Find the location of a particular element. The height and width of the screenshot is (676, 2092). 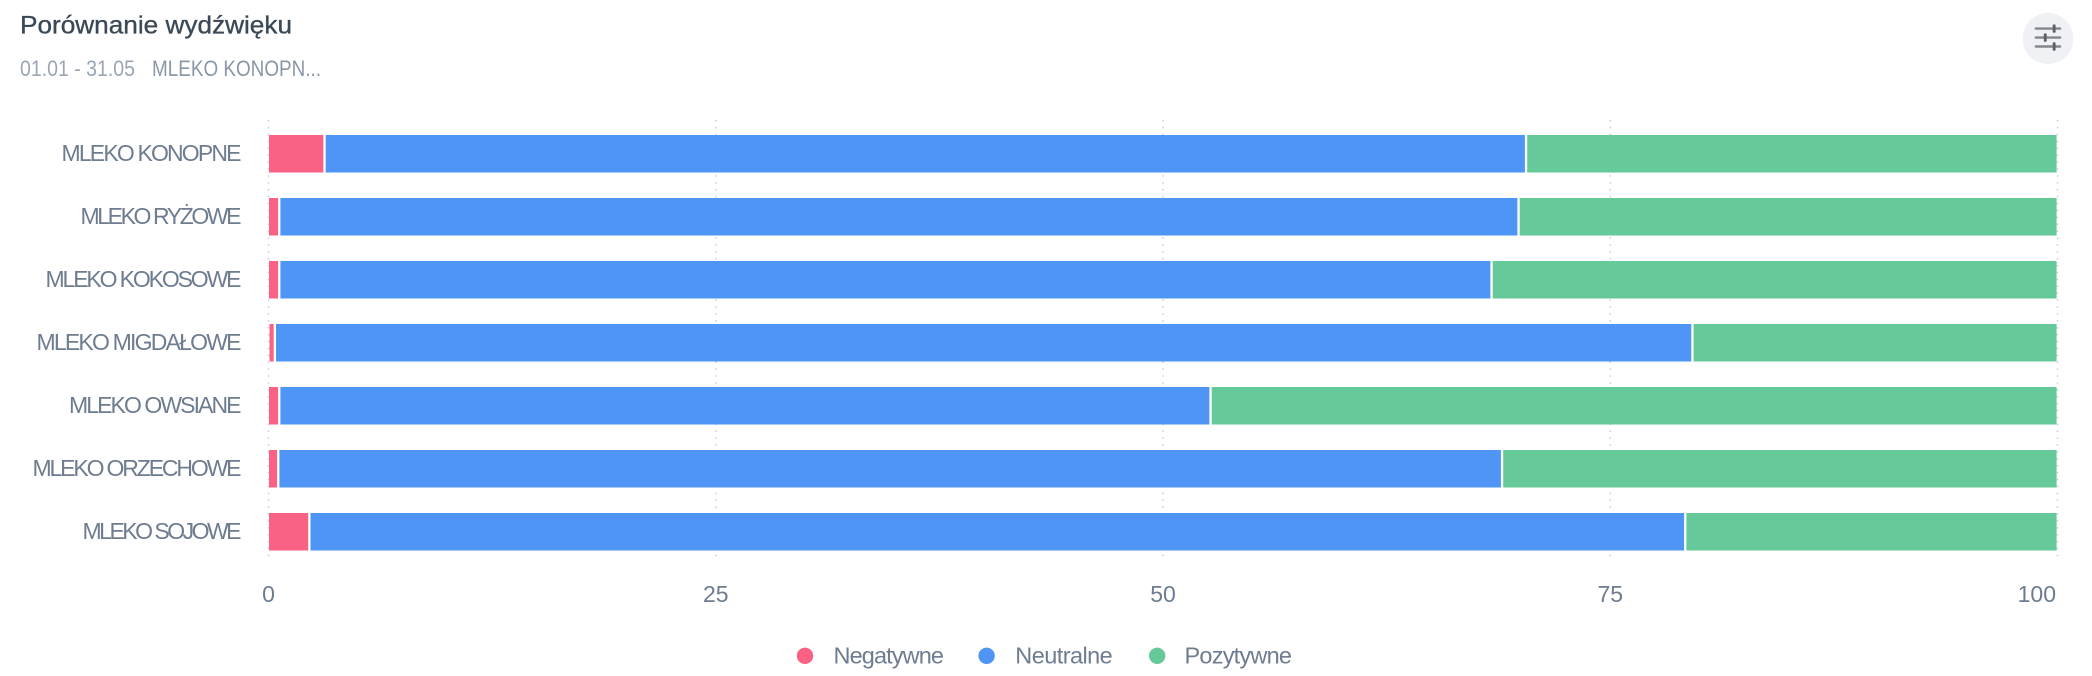

svg-text: MLEKO KOKOSOWE is located at coordinates (144, 279).